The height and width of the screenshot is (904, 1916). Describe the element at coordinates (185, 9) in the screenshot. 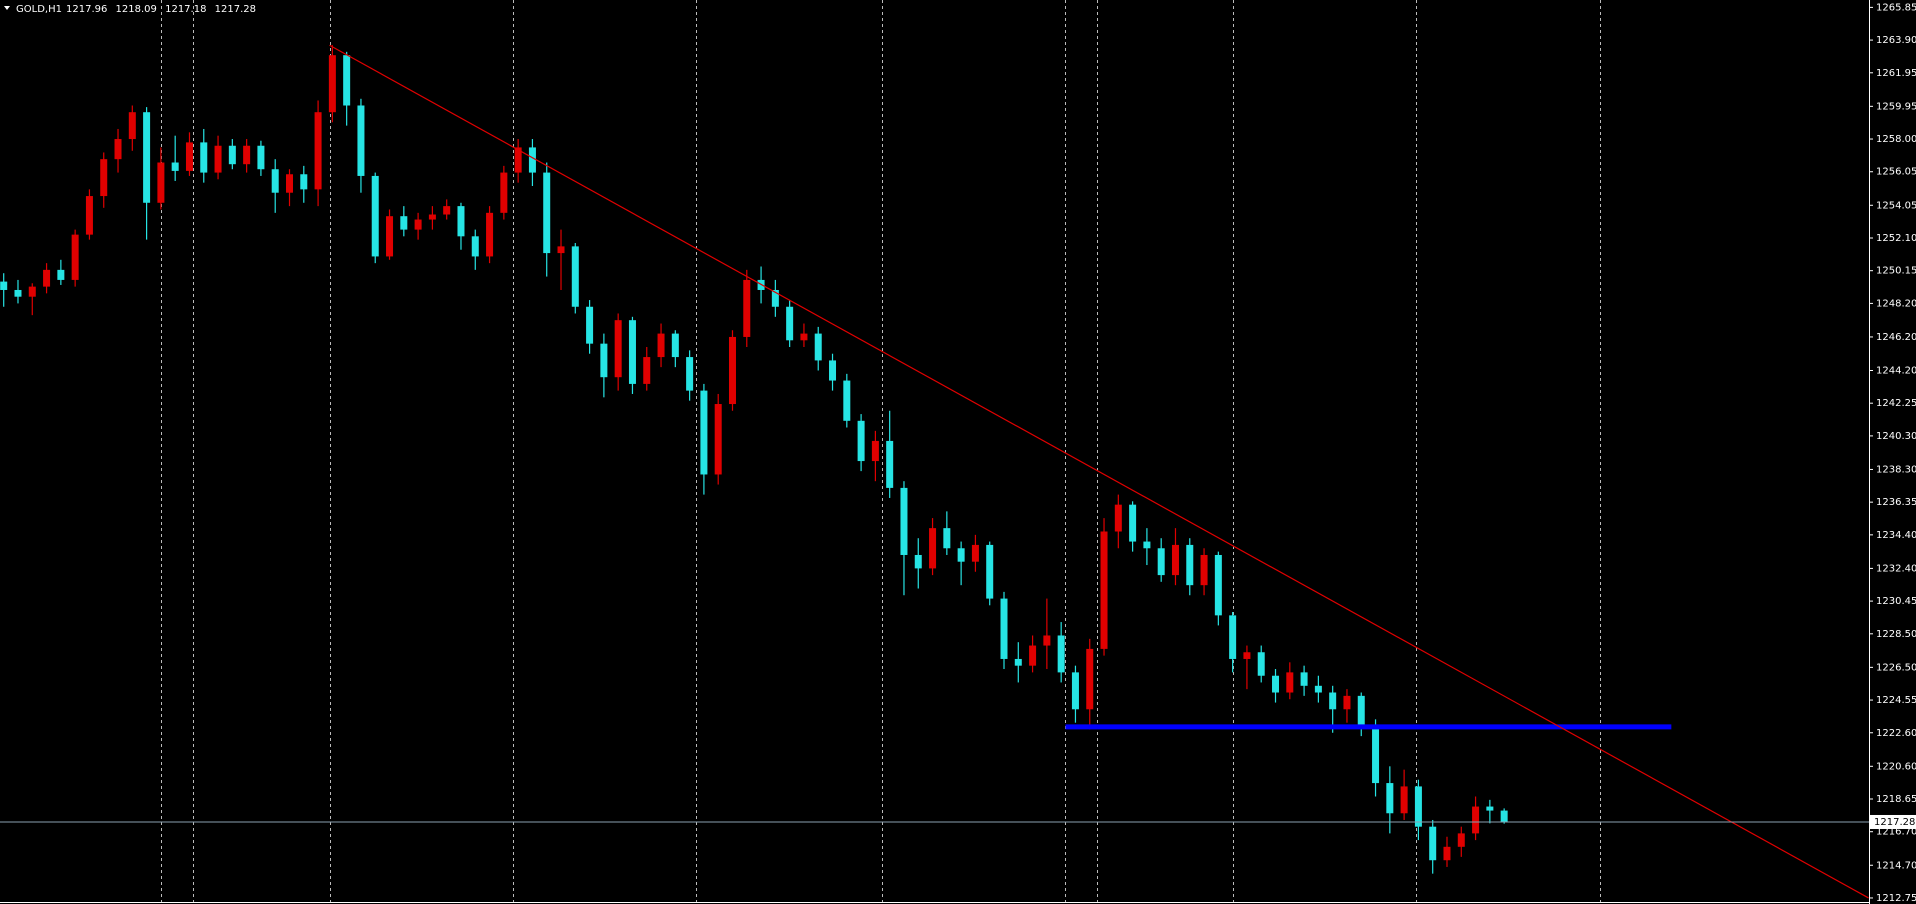

I see `low: 1217.18` at that location.